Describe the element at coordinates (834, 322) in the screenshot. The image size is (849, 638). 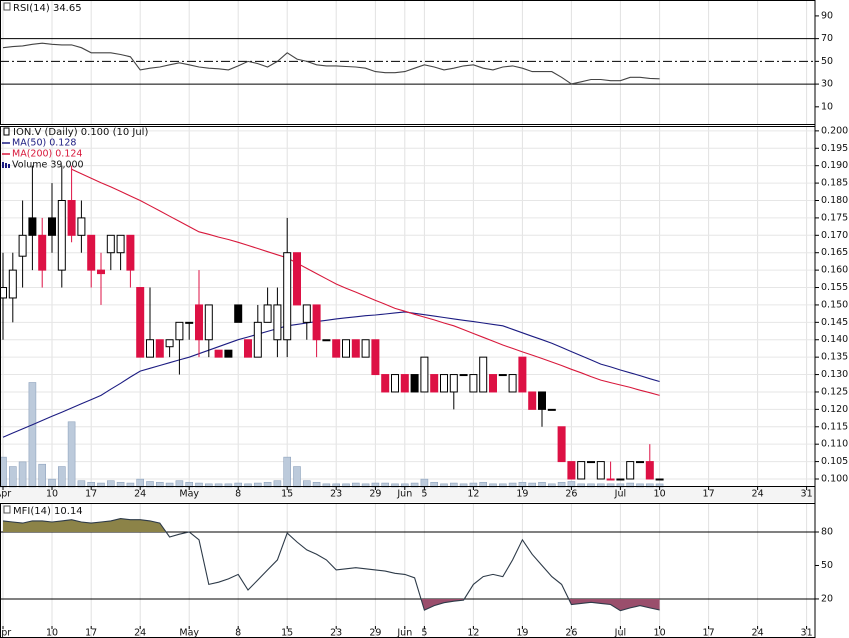
I see `y-tick-label: 0.145` at that location.